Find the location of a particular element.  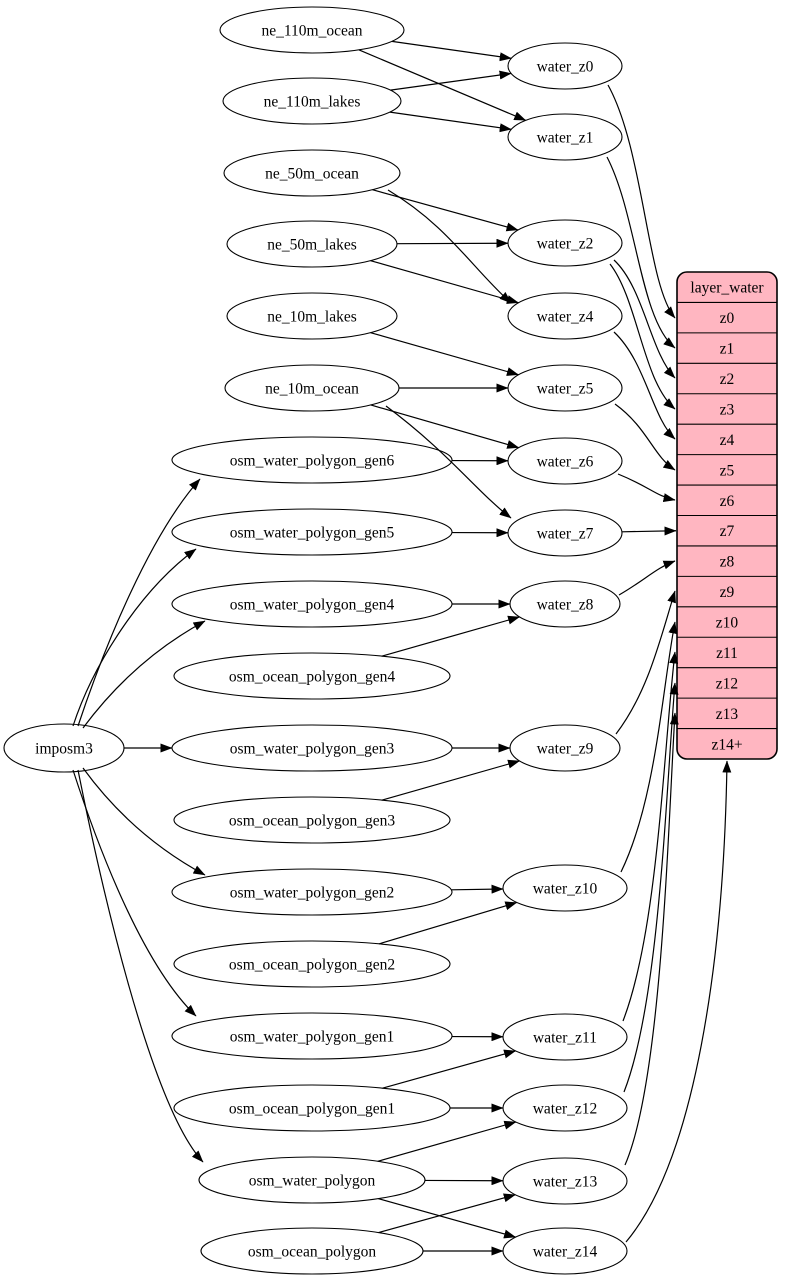

node-label-water_z0: water_z0 is located at coordinates (565, 67).